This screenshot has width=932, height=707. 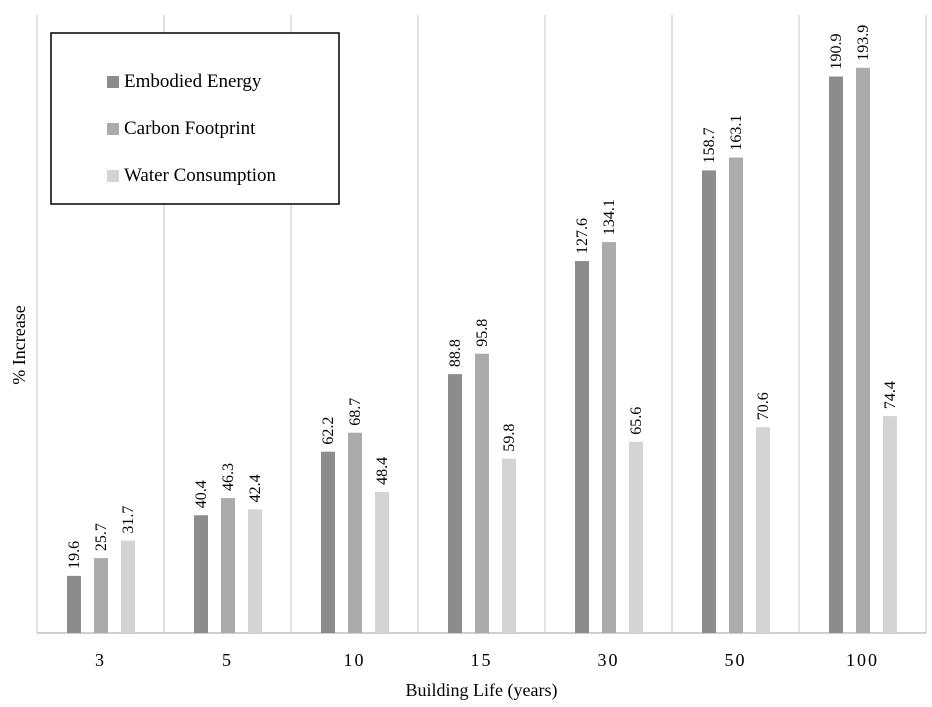 What do you see at coordinates (709, 145) in the screenshot?
I see `data-label: 158.7` at bounding box center [709, 145].